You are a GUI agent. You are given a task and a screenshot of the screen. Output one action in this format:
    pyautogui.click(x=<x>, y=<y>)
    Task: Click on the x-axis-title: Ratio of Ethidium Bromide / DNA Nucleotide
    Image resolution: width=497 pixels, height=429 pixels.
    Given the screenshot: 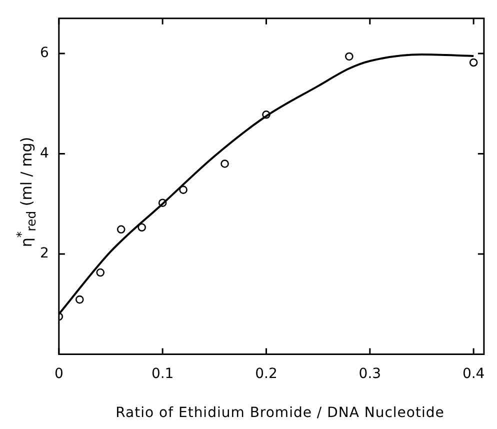 What is the action you would take?
    pyautogui.click(x=280, y=413)
    